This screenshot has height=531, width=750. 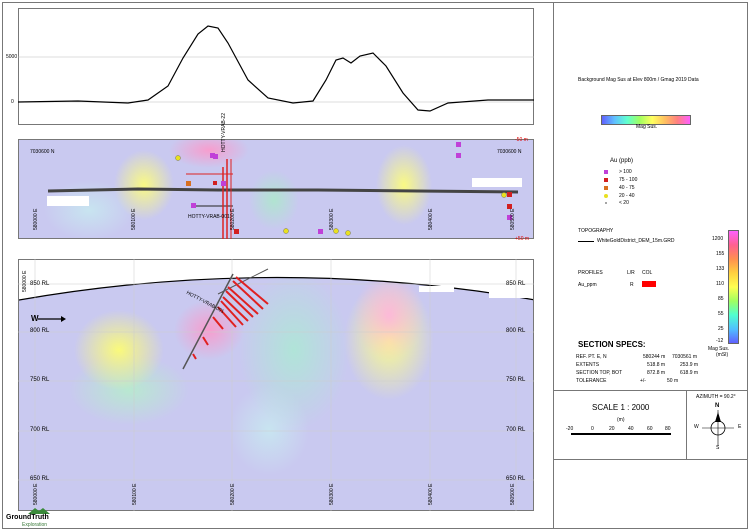 What do you see at coordinates (621, 420) in the screenshot?
I see `scale-unit: (m)` at bounding box center [621, 420].